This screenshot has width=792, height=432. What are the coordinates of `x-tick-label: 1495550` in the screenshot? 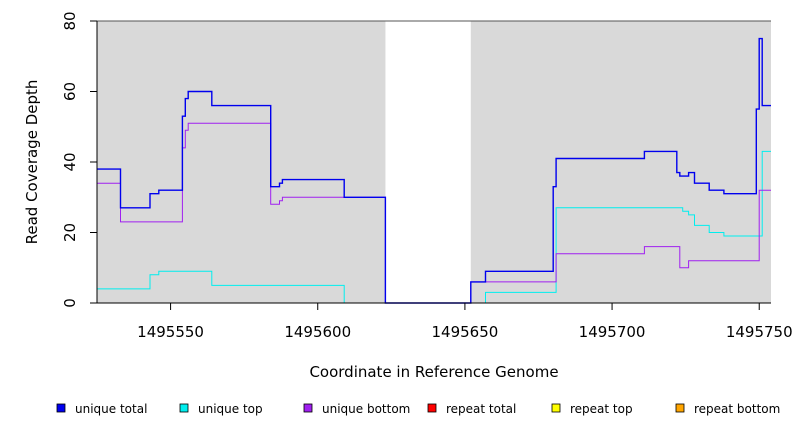 It's located at (170, 332).